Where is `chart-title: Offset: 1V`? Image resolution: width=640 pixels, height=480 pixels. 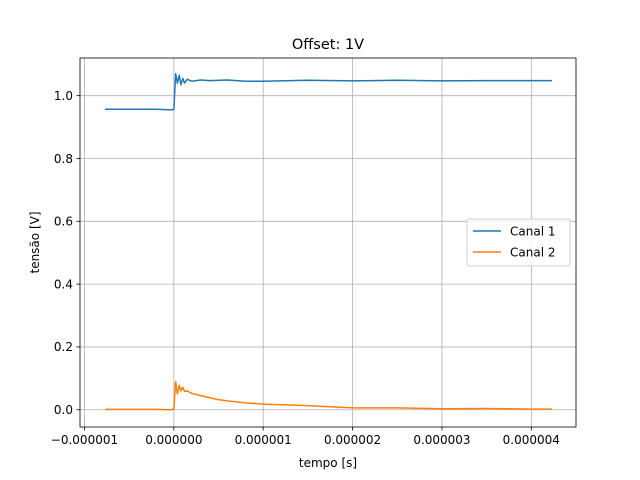 chart-title: Offset: 1V is located at coordinates (328, 45).